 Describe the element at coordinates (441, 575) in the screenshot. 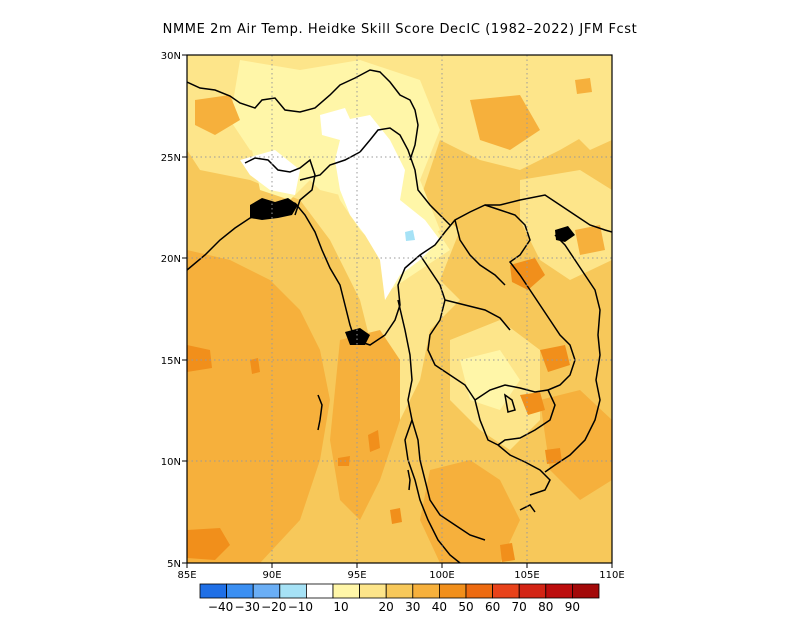

I see `lon-tick-label: 100E` at that location.